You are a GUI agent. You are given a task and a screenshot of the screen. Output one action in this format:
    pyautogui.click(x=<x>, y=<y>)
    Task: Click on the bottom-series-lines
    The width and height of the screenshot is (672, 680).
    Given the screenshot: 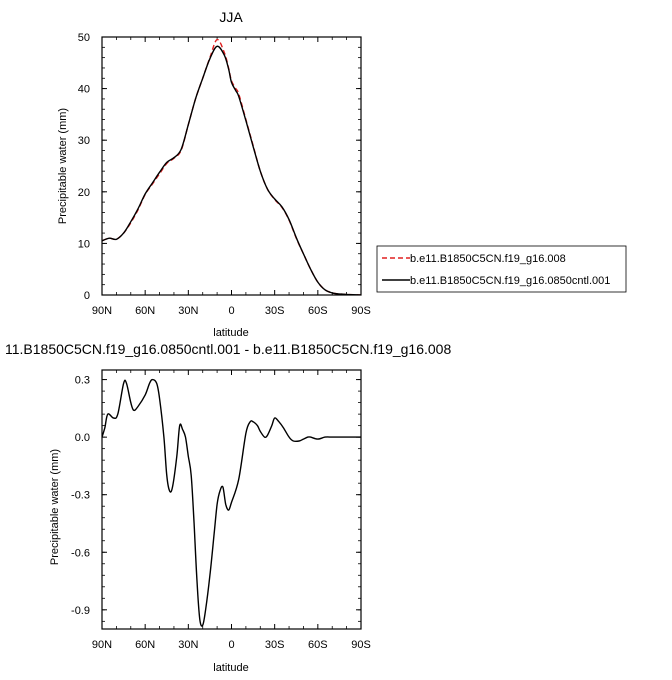 What is the action you would take?
    pyautogui.click(x=231, y=502)
    